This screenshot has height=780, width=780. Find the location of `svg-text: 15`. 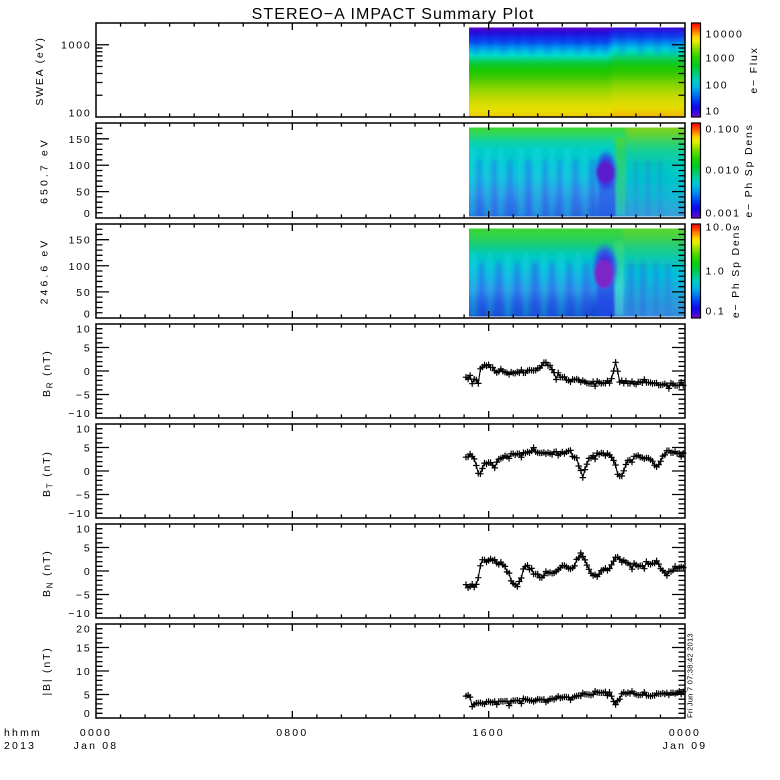

svg-text: 15 is located at coordinates (83, 649).